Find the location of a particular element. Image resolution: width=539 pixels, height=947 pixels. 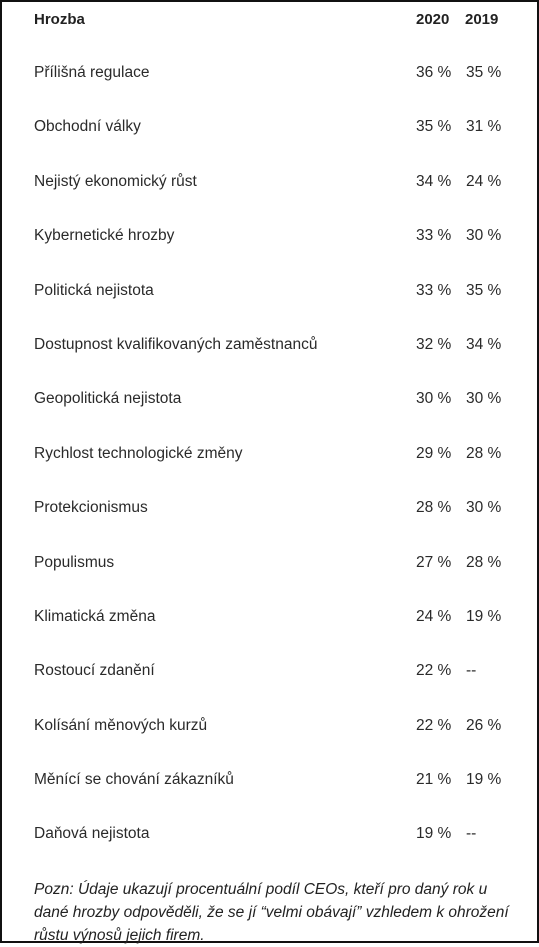

threat-name: Kolísání měnových kurzů is located at coordinates (121, 725).